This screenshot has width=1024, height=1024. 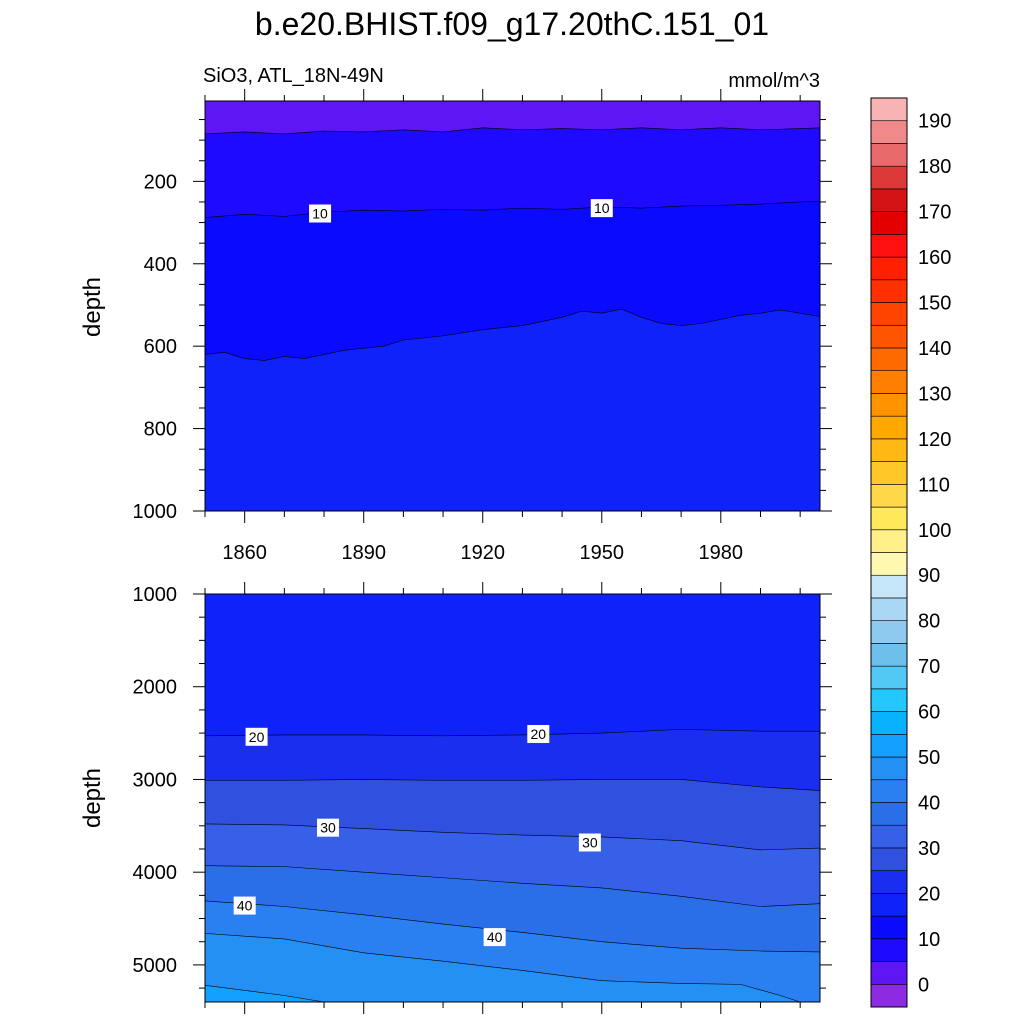 What do you see at coordinates (934, 258) in the screenshot?
I see `colorbar-tick-label: 160` at bounding box center [934, 258].